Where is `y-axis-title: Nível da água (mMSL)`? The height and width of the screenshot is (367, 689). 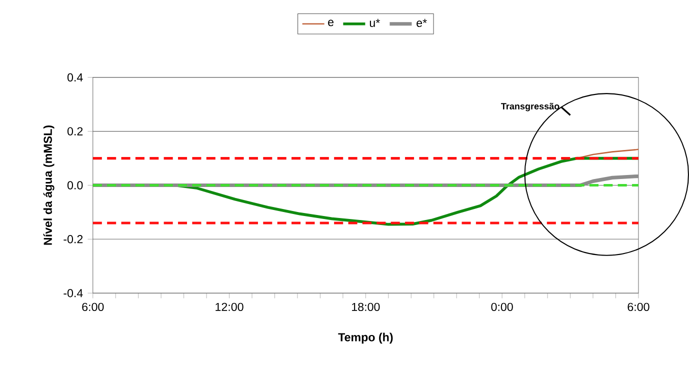 y-axis-title: Nível da água (mMSL) is located at coordinates (48, 185).